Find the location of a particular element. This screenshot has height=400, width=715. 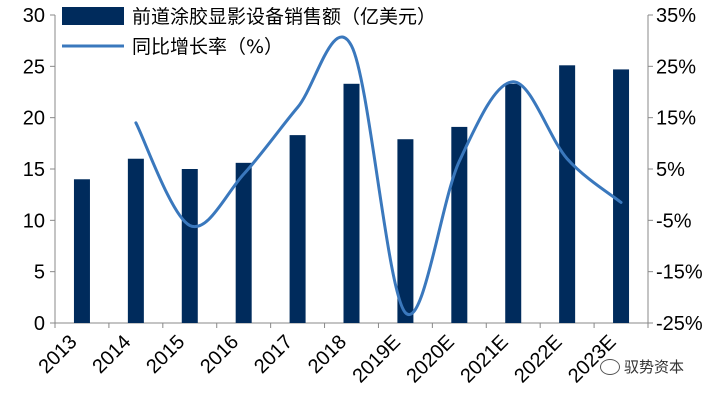

y-right-tick-label: -5% is located at coordinates (674, 221).